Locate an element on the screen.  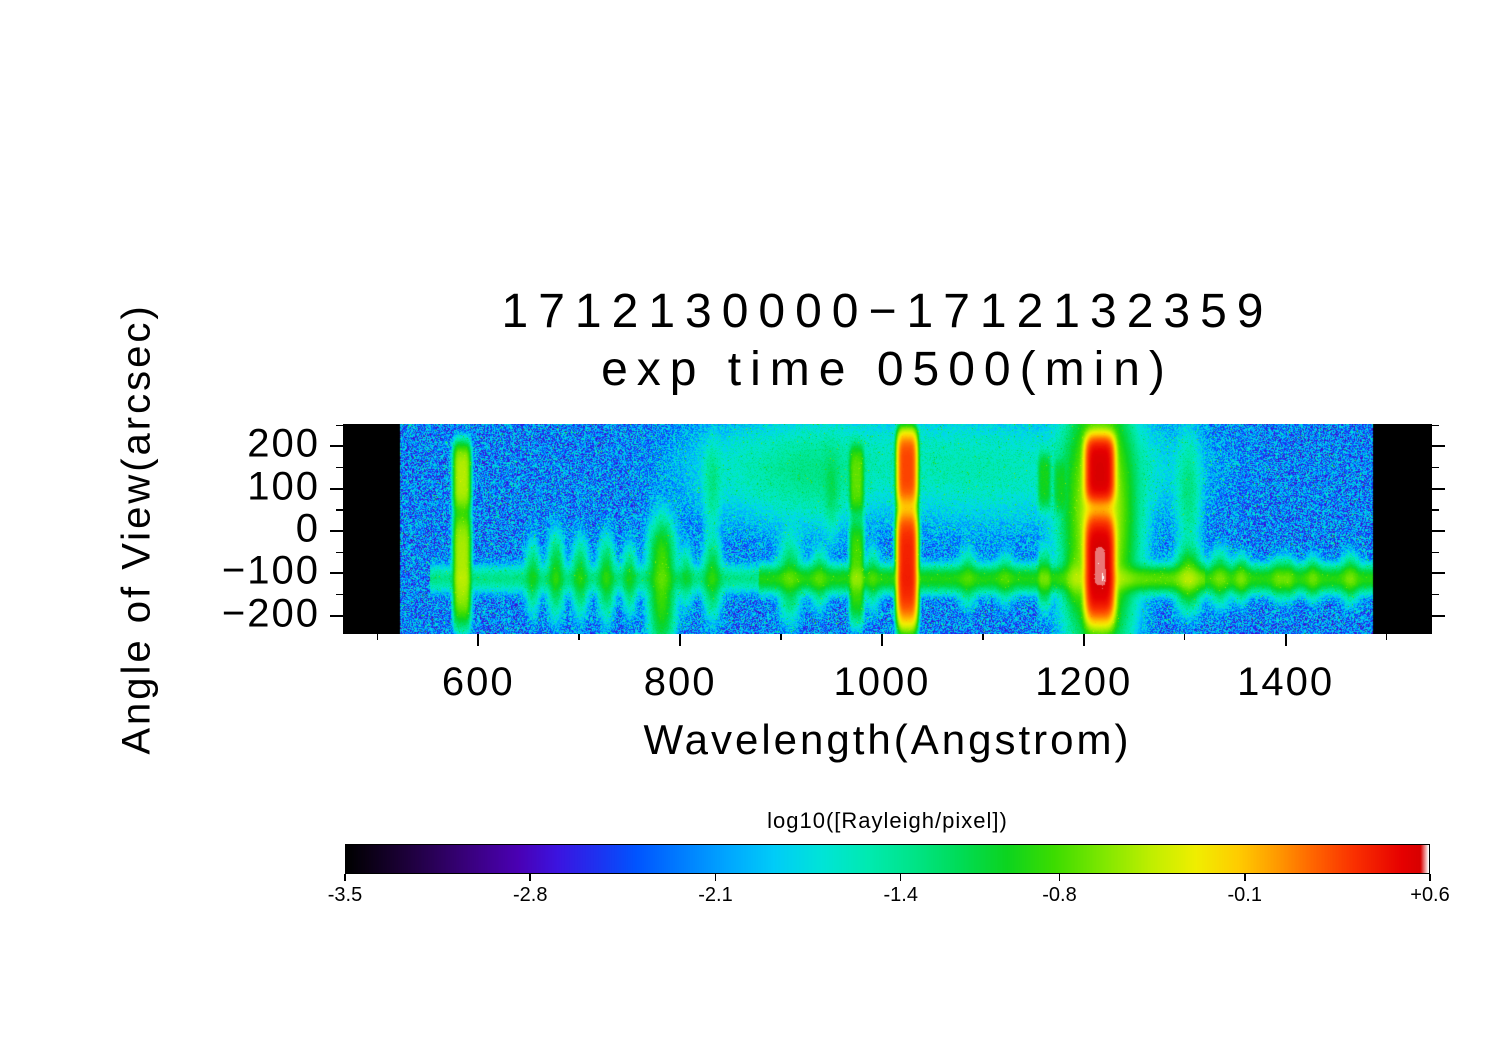
colorbar-tick-label: -2.8 is located at coordinates (530, 895).